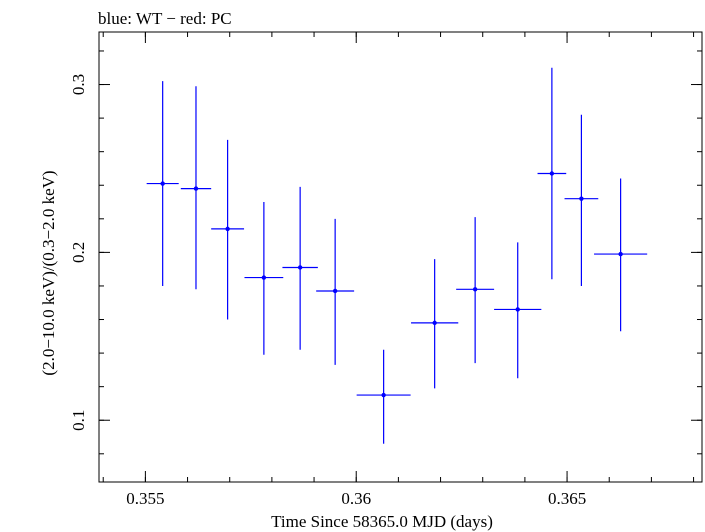  What do you see at coordinates (382, 521) in the screenshot?
I see `x-axis-label: Time Since 58365.0 MJD (days)` at bounding box center [382, 521].